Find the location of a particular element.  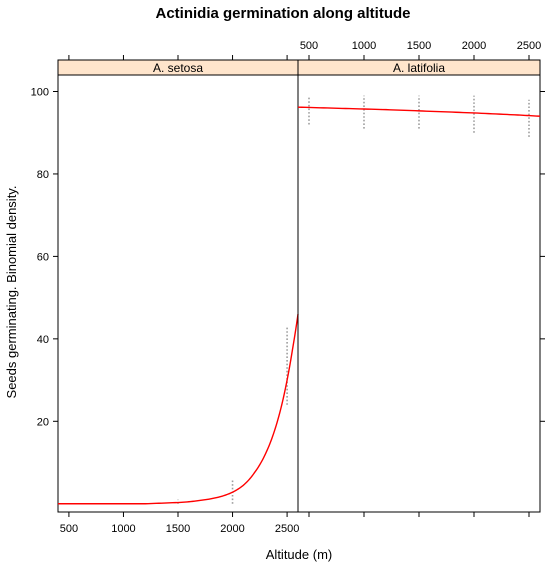

chart-title: Actinidia germination along altitude is located at coordinates (282, 13).